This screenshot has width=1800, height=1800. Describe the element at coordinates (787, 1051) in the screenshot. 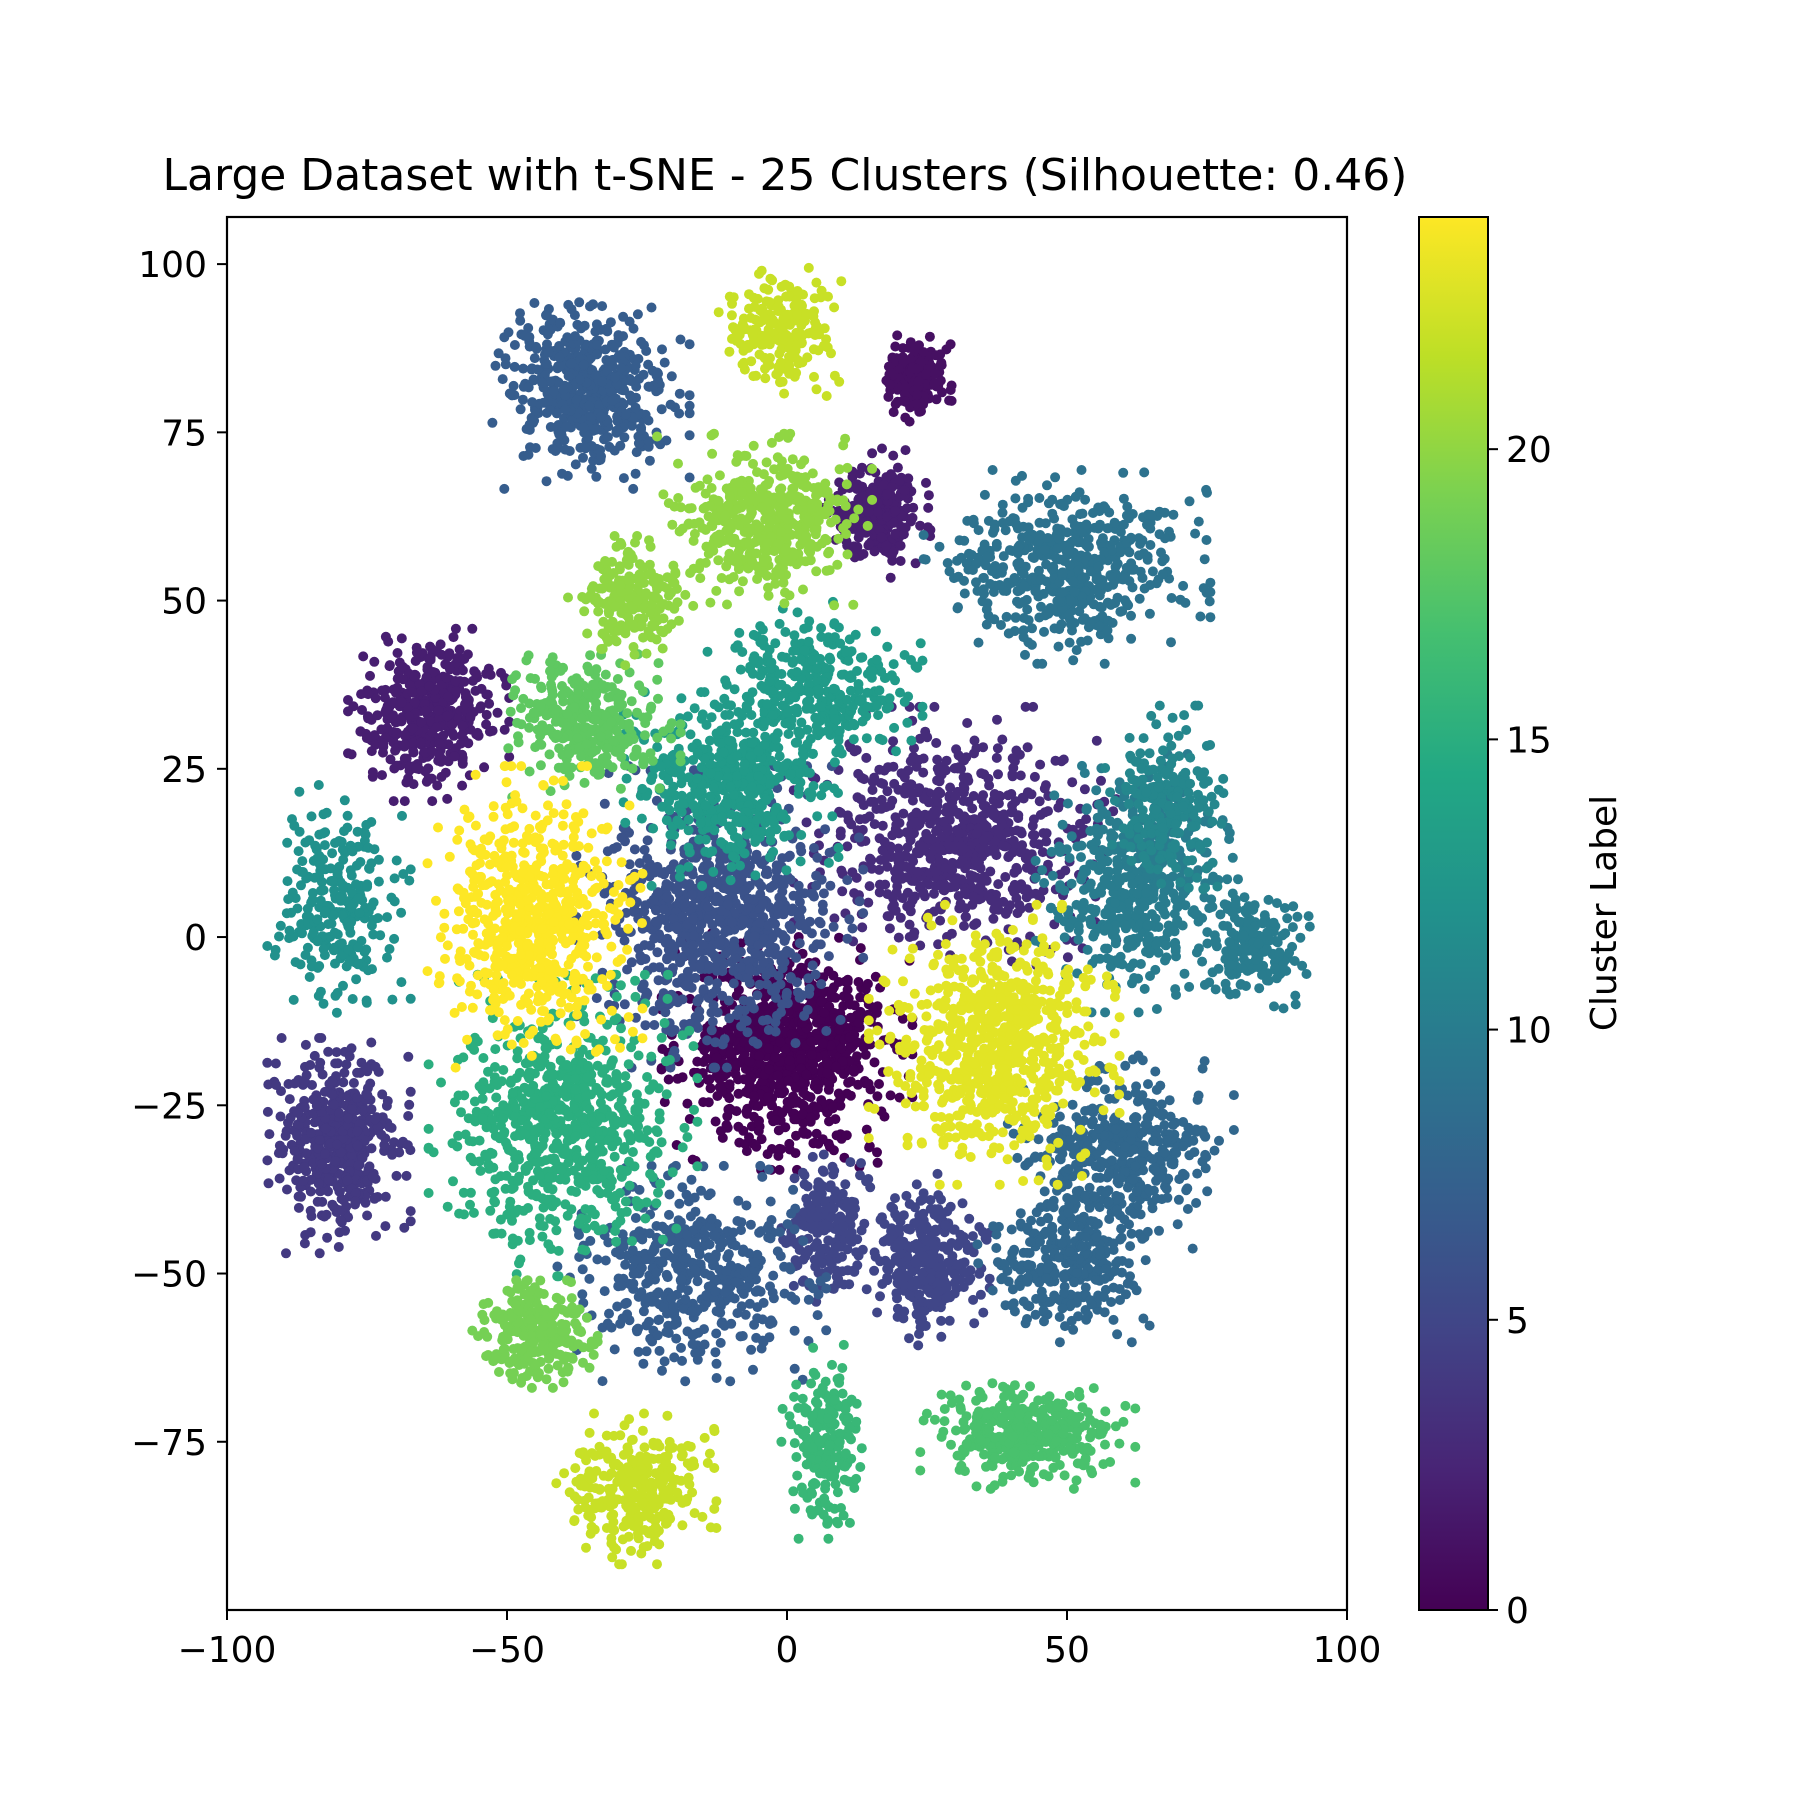

I see `cluster-0-group` at that location.